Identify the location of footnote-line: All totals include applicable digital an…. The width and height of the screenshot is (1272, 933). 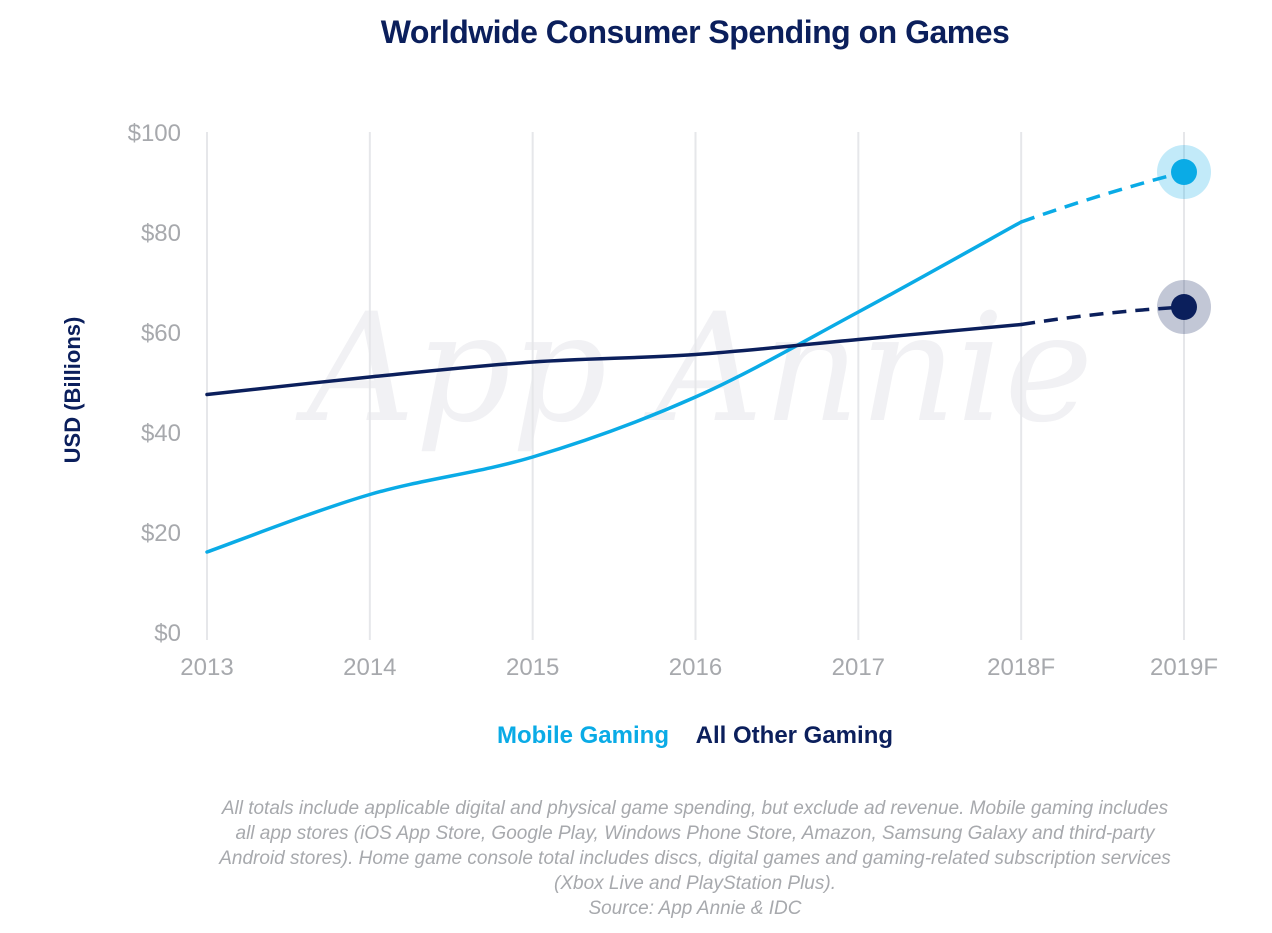
(695, 808).